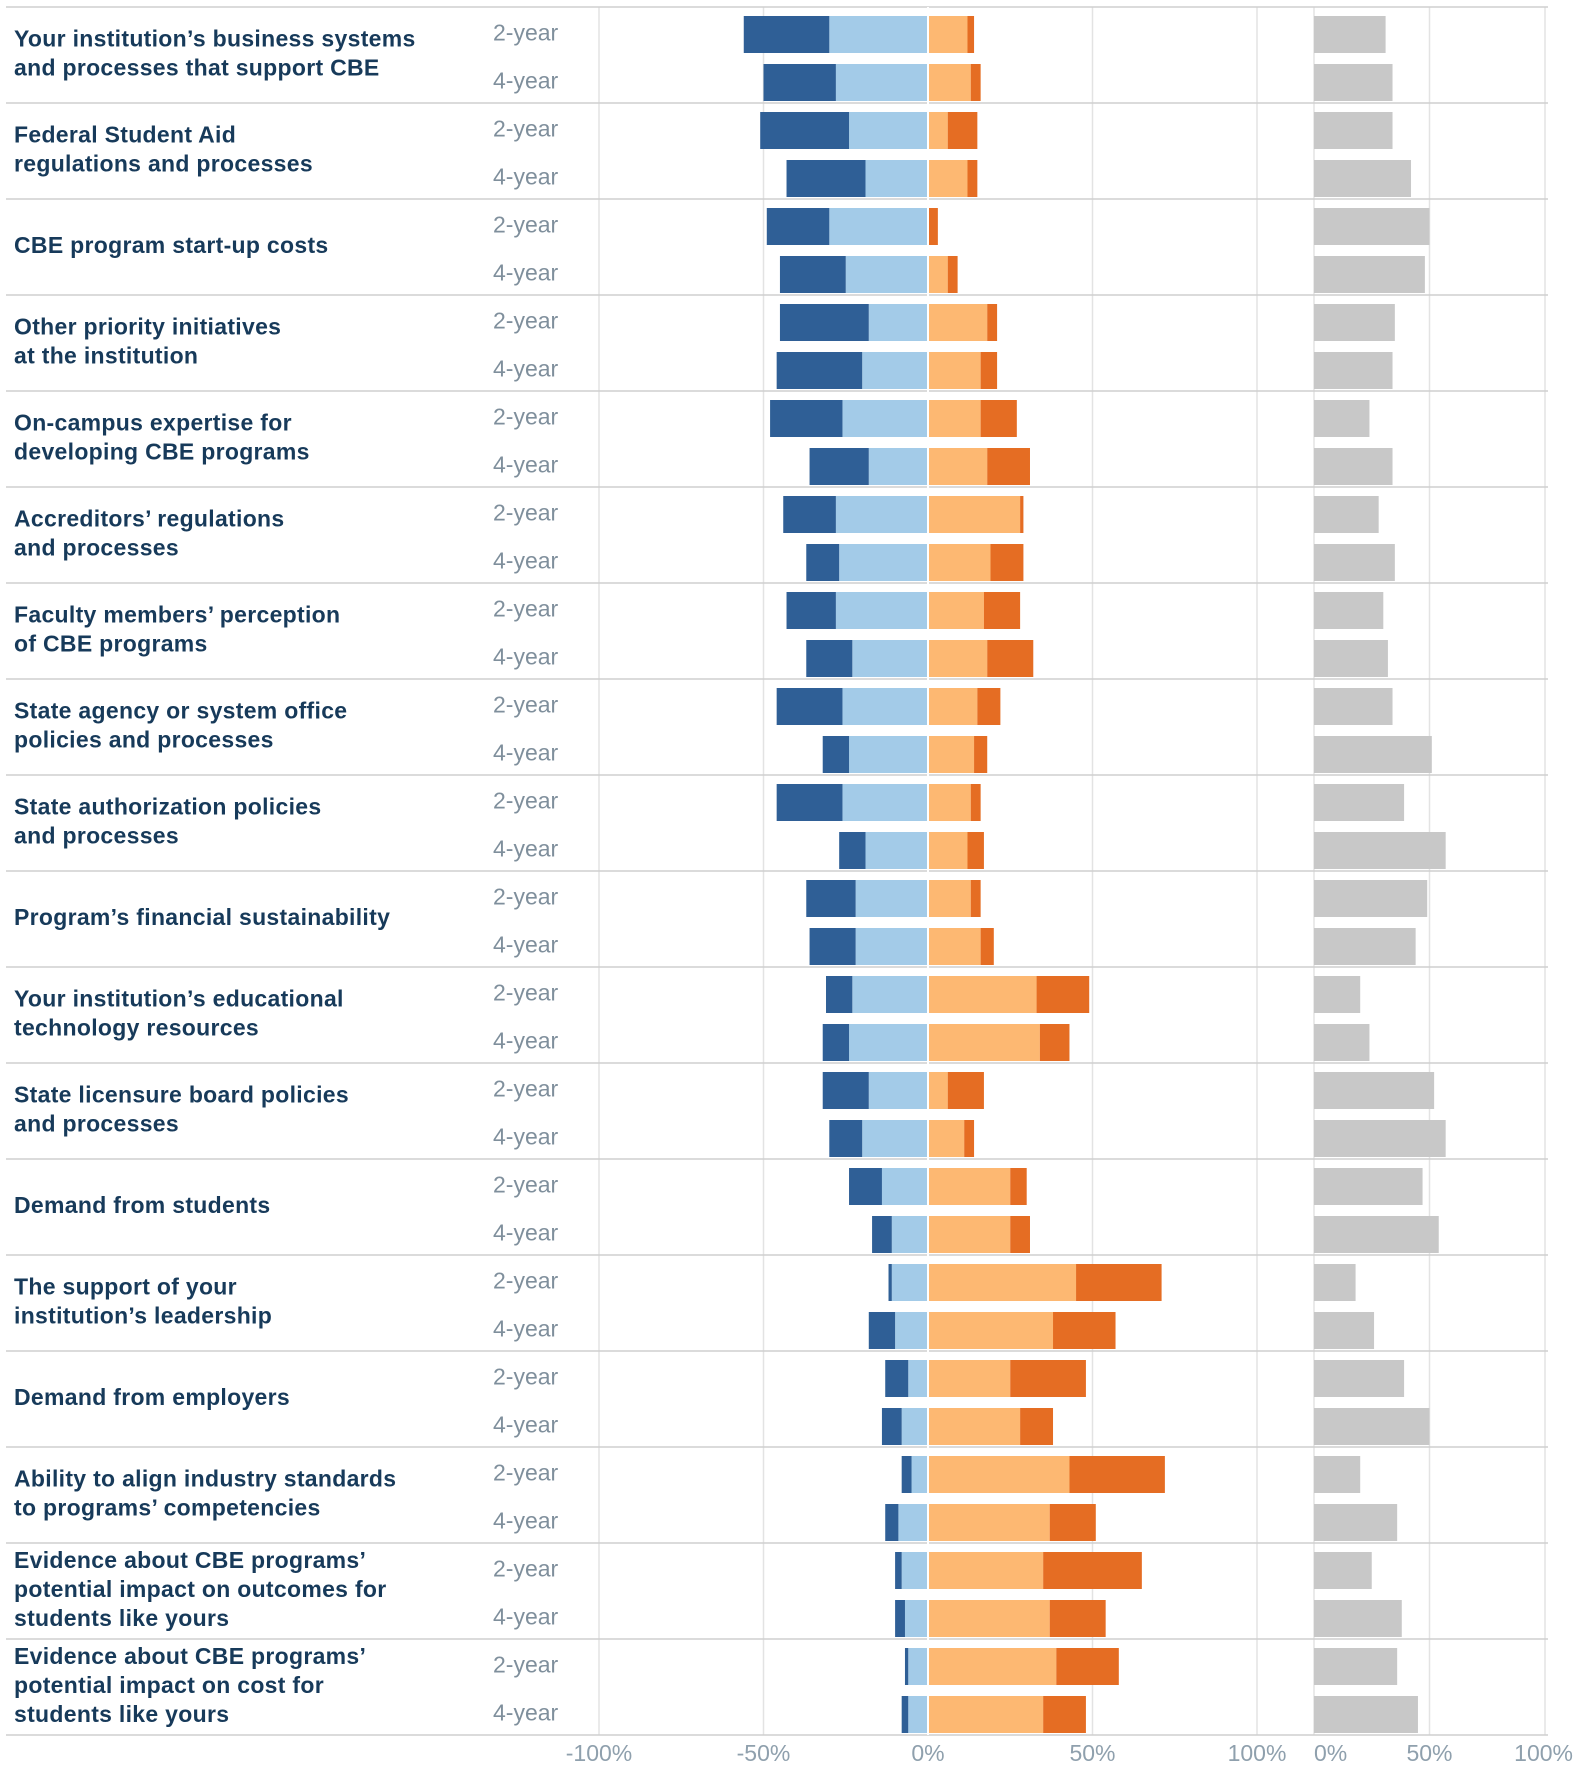  Describe the element at coordinates (106, 356) in the screenshot. I see `category-label: at the institution` at that location.